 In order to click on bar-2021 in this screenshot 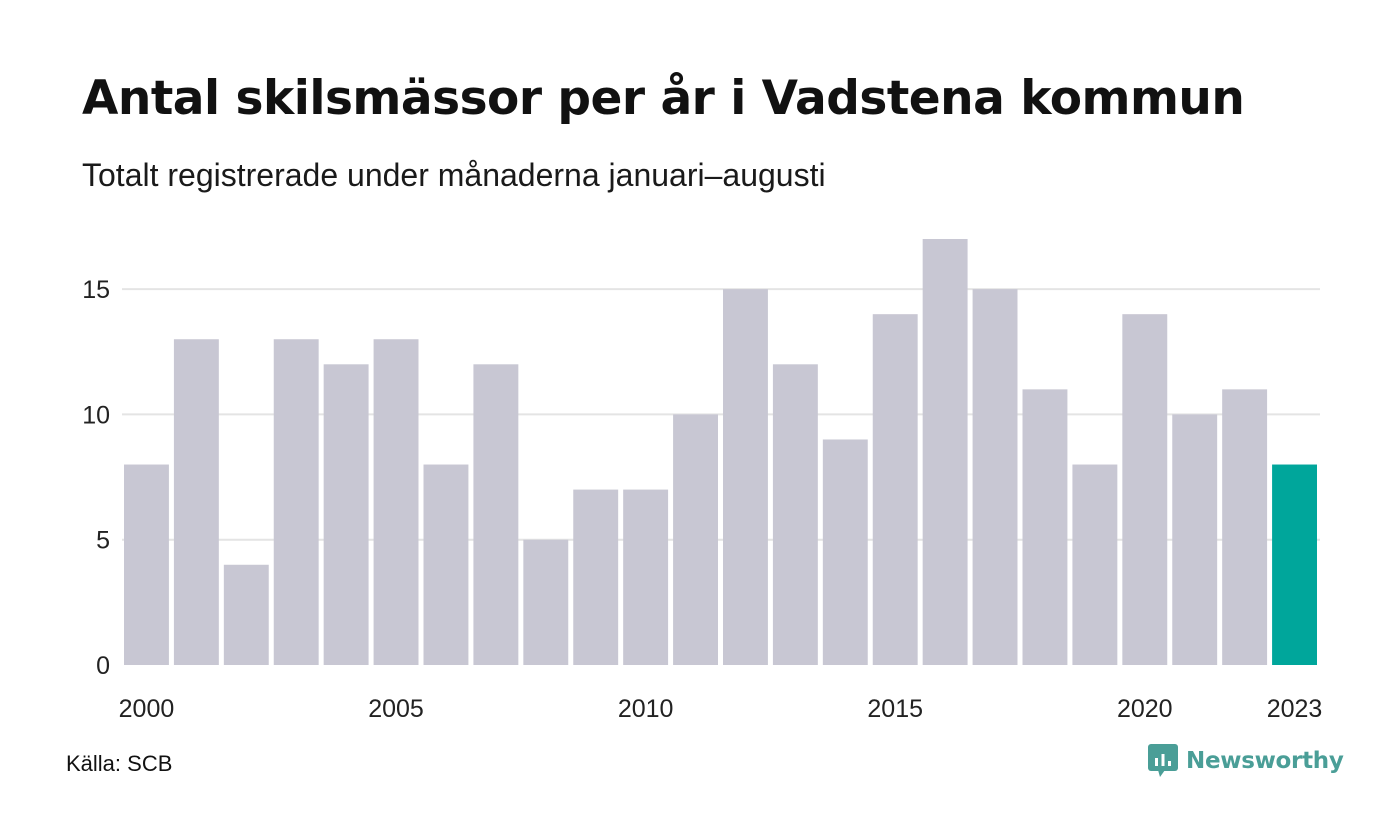, I will do `click(1195, 539)`.